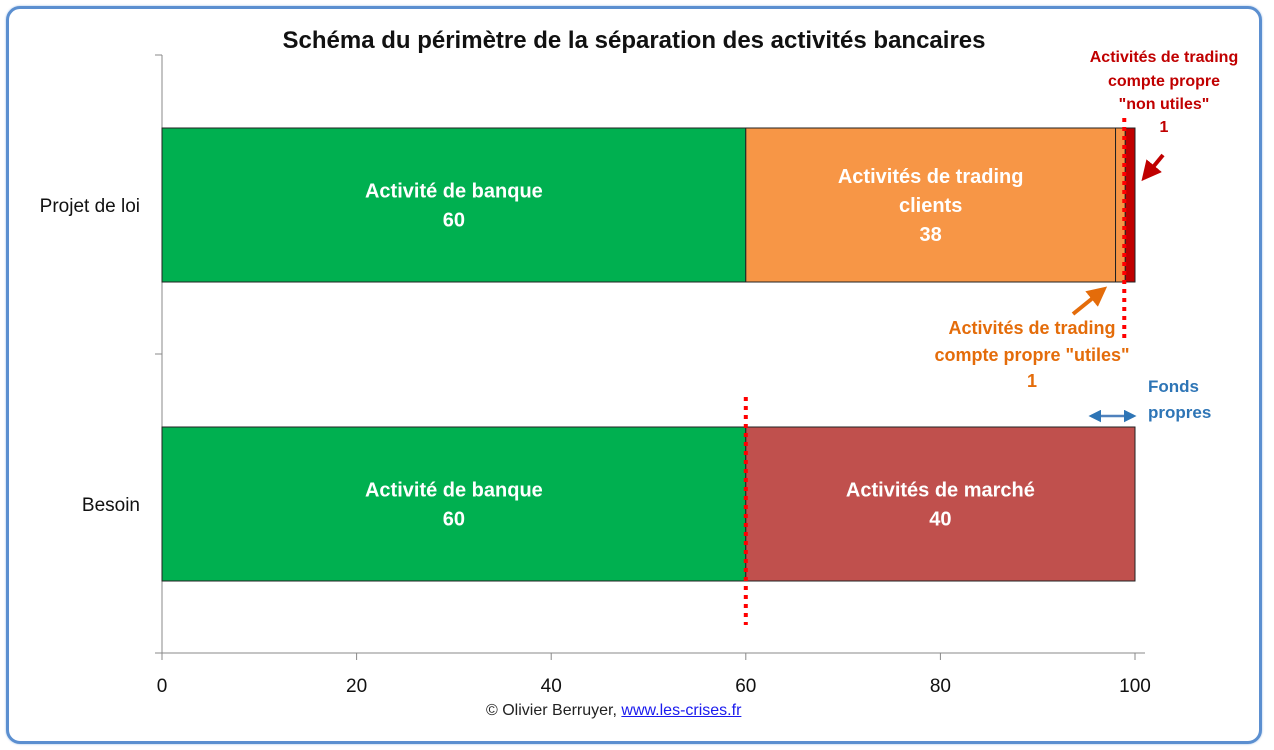  Describe the element at coordinates (1135, 686) in the screenshot. I see `x-tick-label: 100` at that location.